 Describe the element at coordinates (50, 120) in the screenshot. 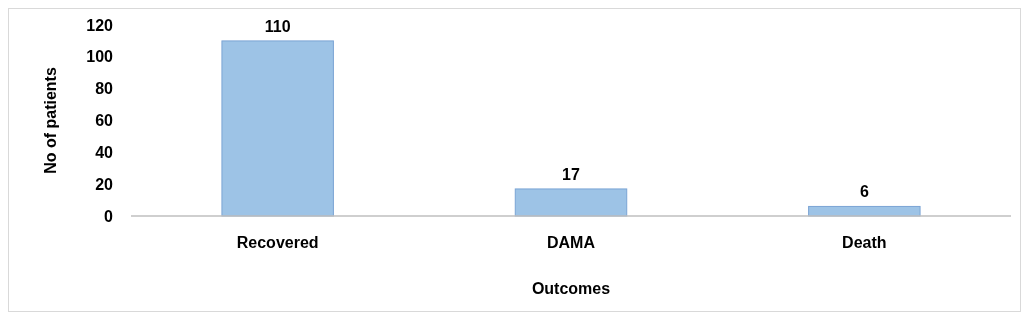

I see `y-axis-title: No of patients` at that location.